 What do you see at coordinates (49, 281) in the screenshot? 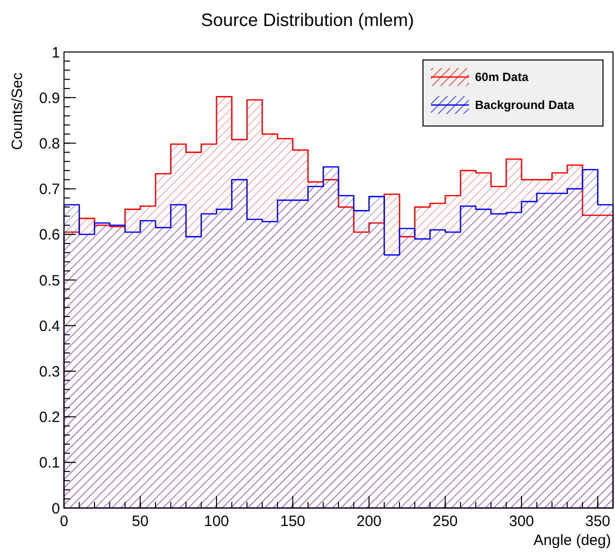
I see `y-tick-label: 0.5` at bounding box center [49, 281].